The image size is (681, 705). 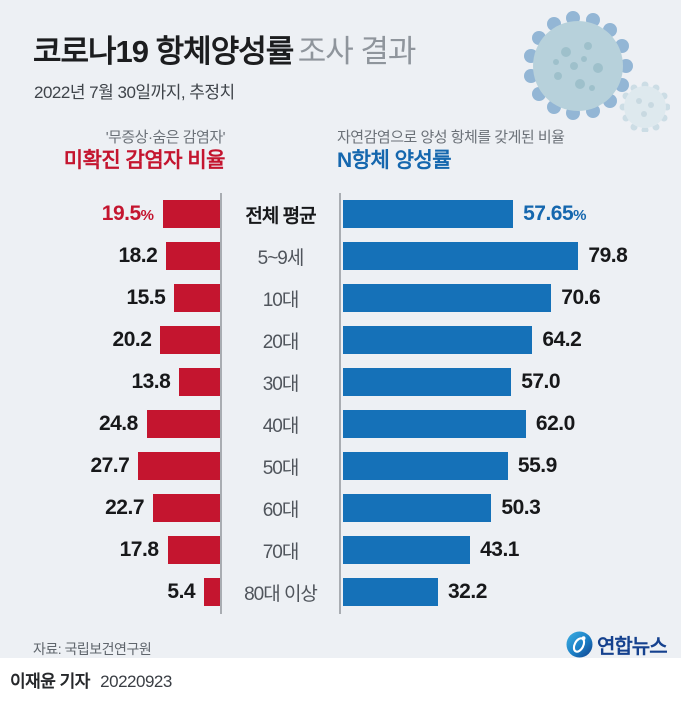 What do you see at coordinates (118, 423) in the screenshot?
I see `unconfirmed-rate-value: 24.8` at bounding box center [118, 423].